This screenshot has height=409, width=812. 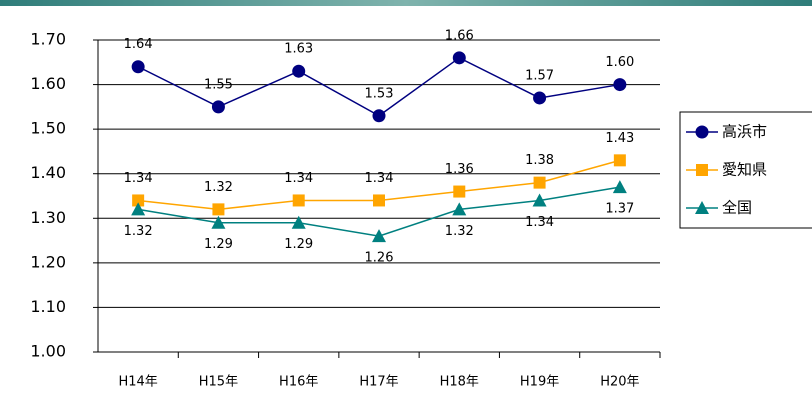 What do you see at coordinates (379, 258) in the screenshot?
I see `value-label: 1.26` at bounding box center [379, 258].